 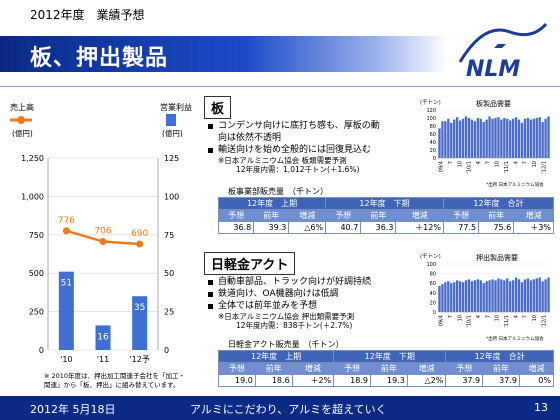 I want to click on footnote-line-1: ※ 2010年度は、押出加工関連子会社を「加工・, so click(x=115, y=376).